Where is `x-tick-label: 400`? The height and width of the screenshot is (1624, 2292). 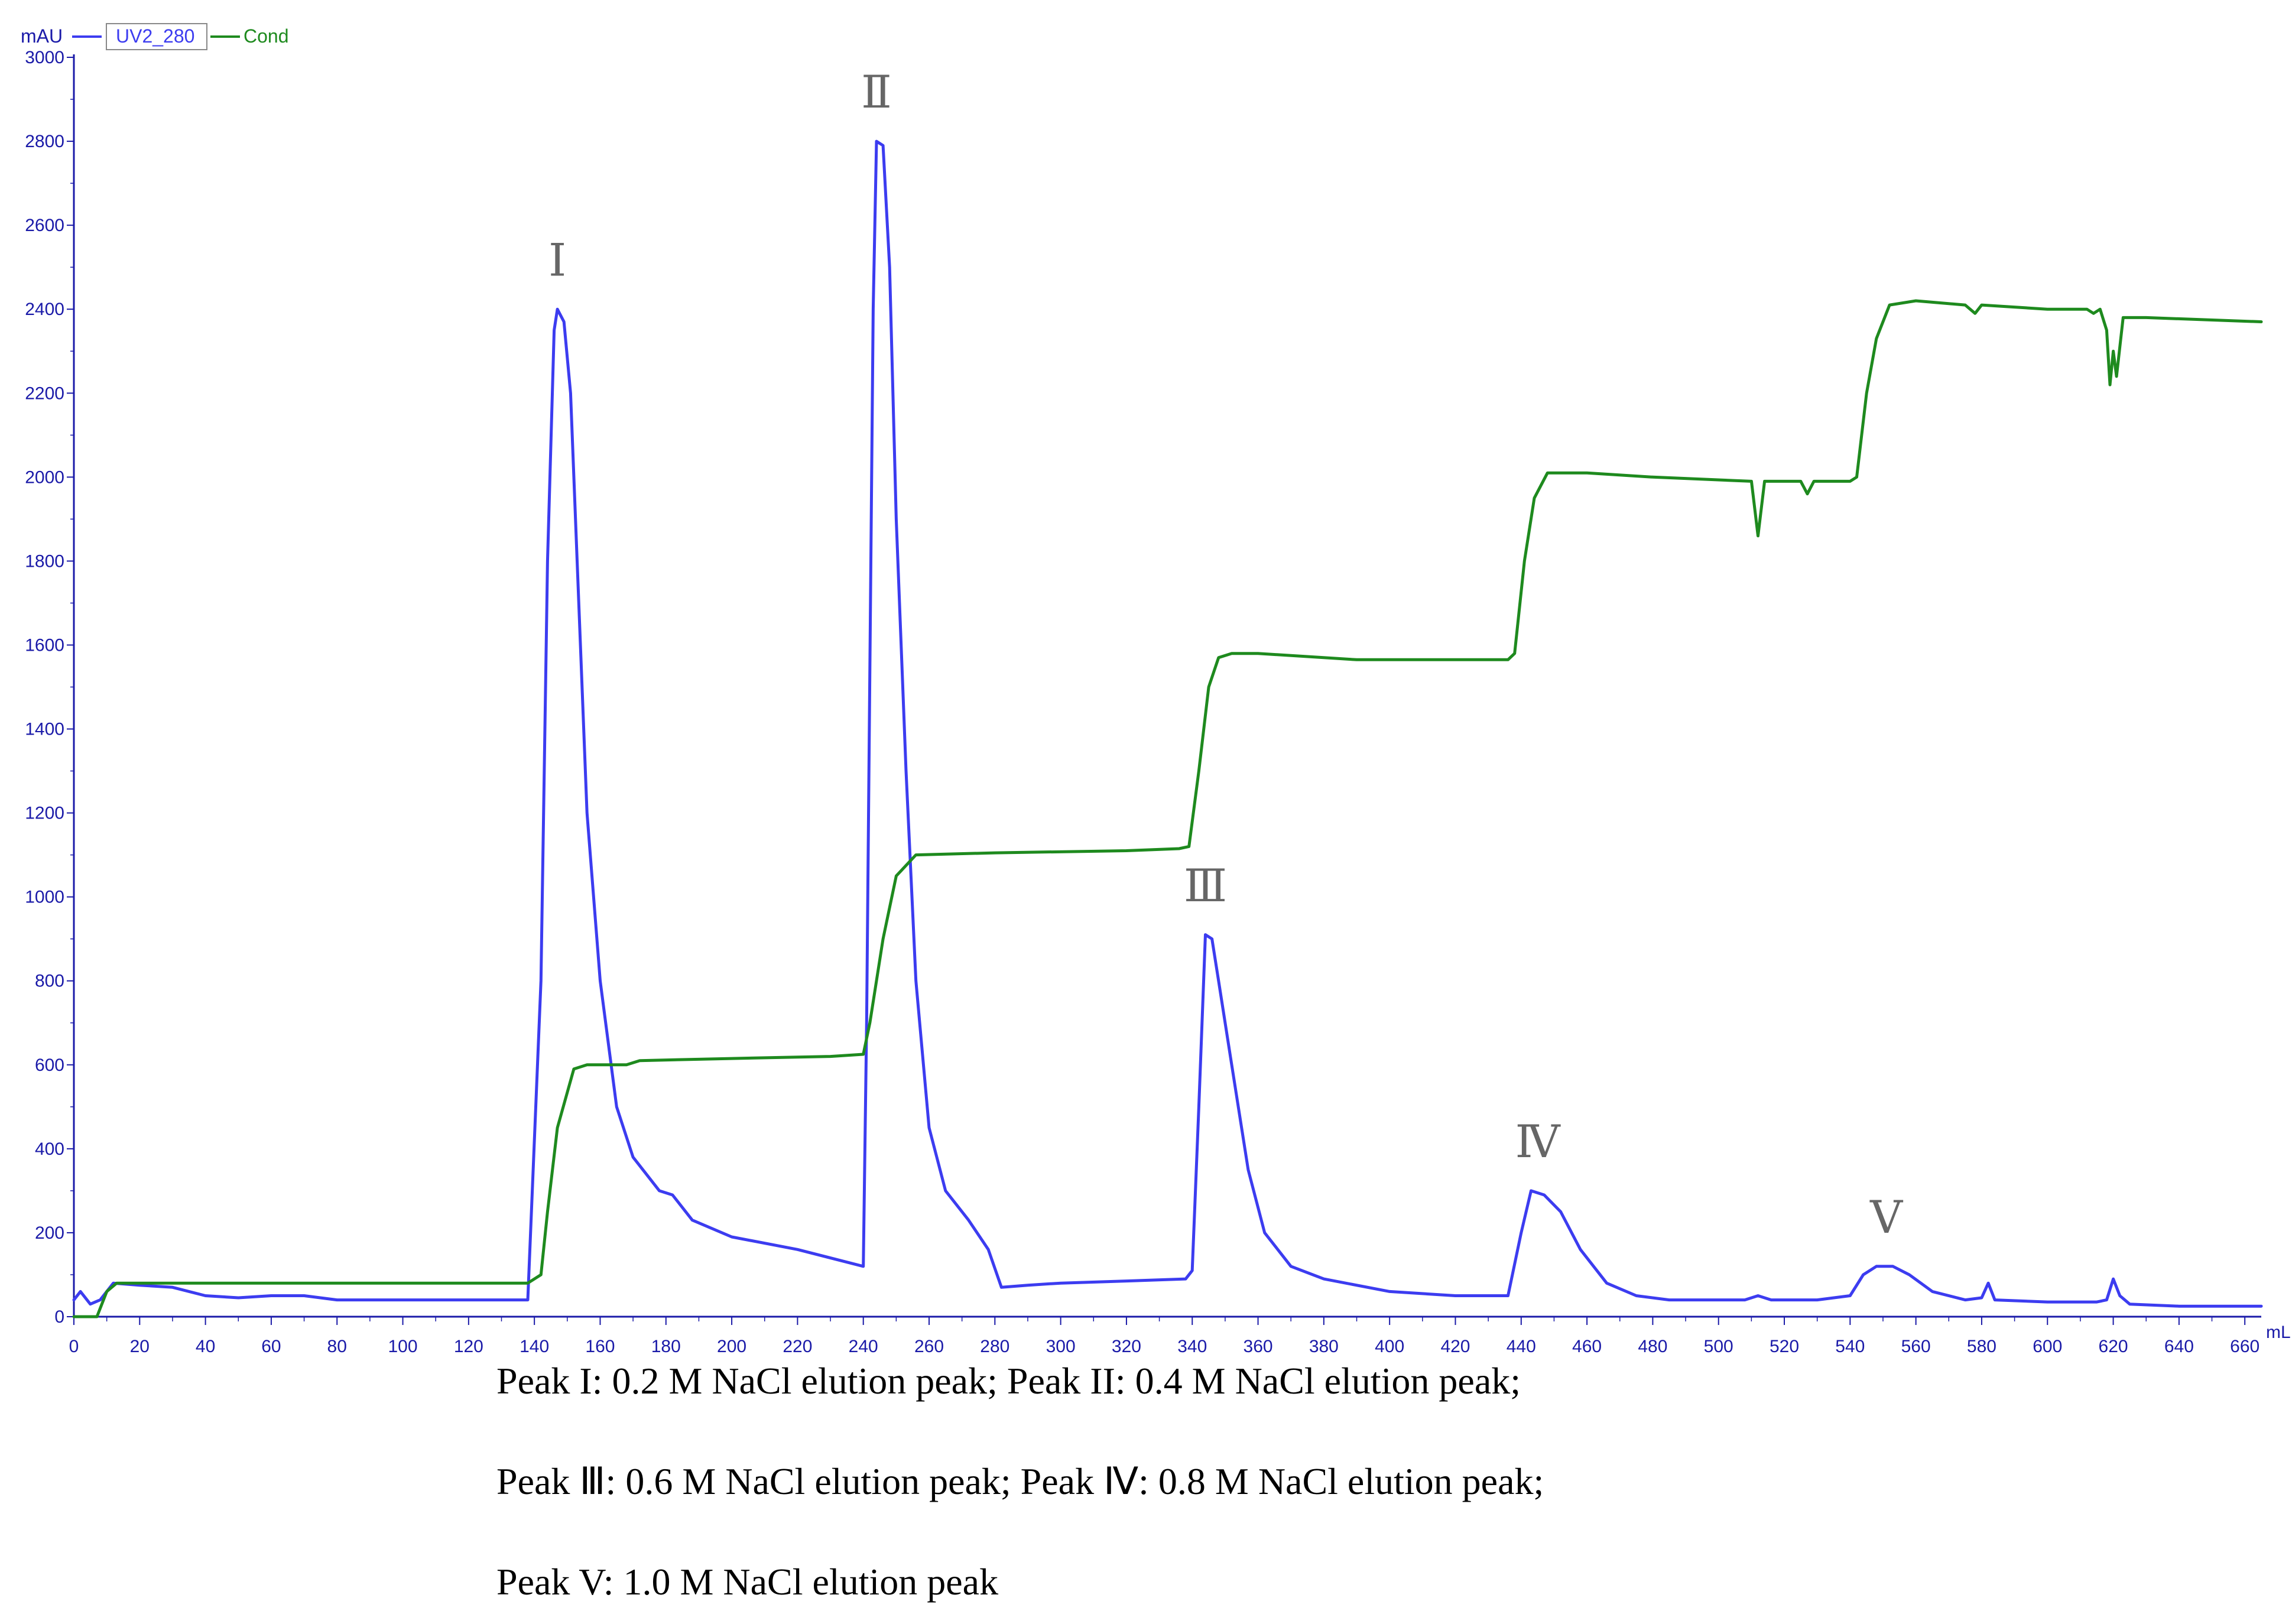 x-tick-label: 400 is located at coordinates (1389, 1347).